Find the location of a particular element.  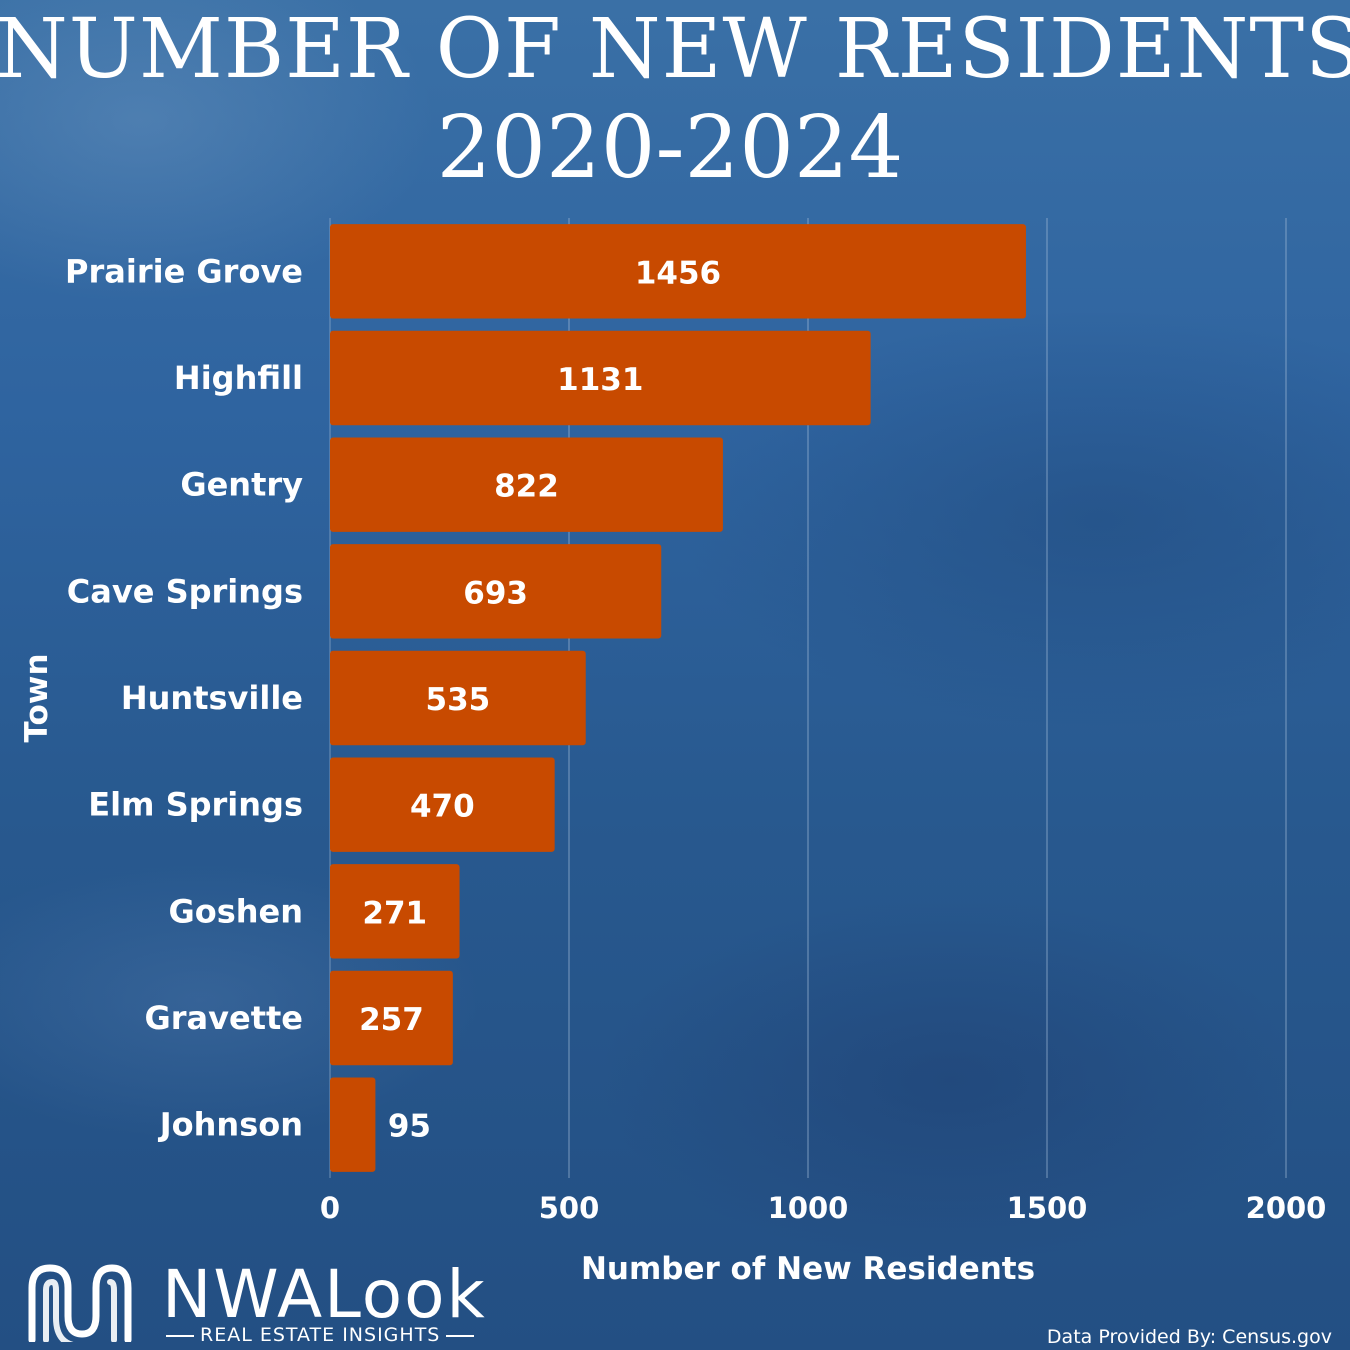

logo-wordmark: NWALook is located at coordinates (324, 1294).